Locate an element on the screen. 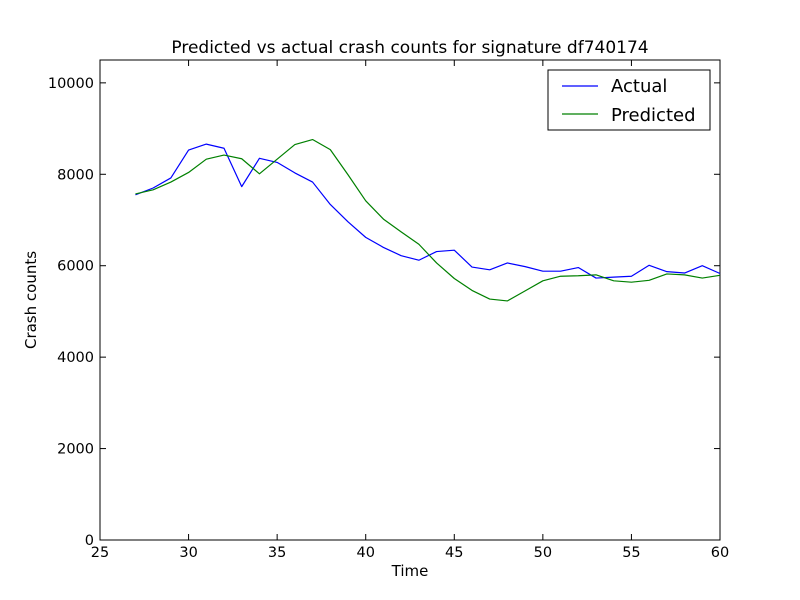 Image resolution: width=800 pixels, height=600 pixels. x-tick-label: 30 is located at coordinates (188, 553).